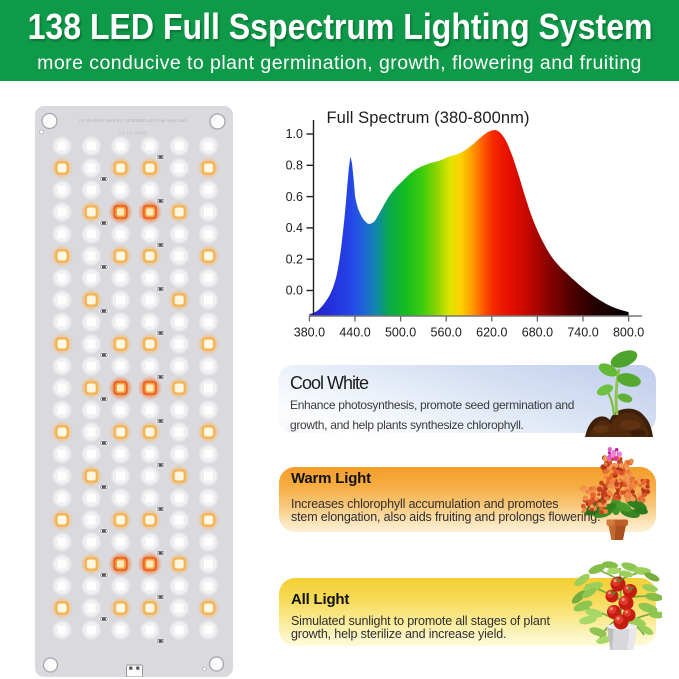 The height and width of the screenshot is (679, 679). Describe the element at coordinates (400, 333) in the screenshot. I see `svg-text: 500.0` at that location.